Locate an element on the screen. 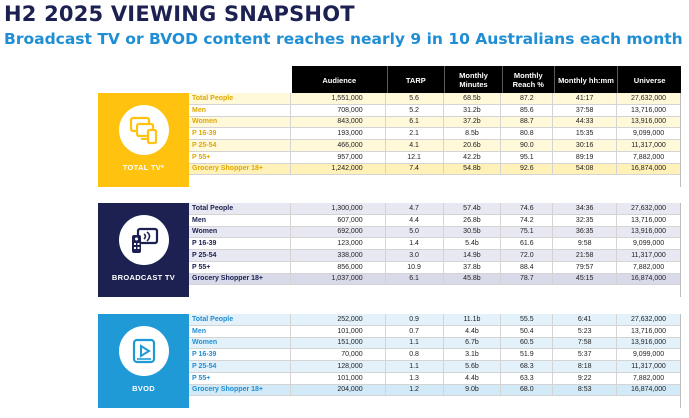 This screenshot has height=418, width=689. tarp-value: 6.1 is located at coordinates (413, 122).